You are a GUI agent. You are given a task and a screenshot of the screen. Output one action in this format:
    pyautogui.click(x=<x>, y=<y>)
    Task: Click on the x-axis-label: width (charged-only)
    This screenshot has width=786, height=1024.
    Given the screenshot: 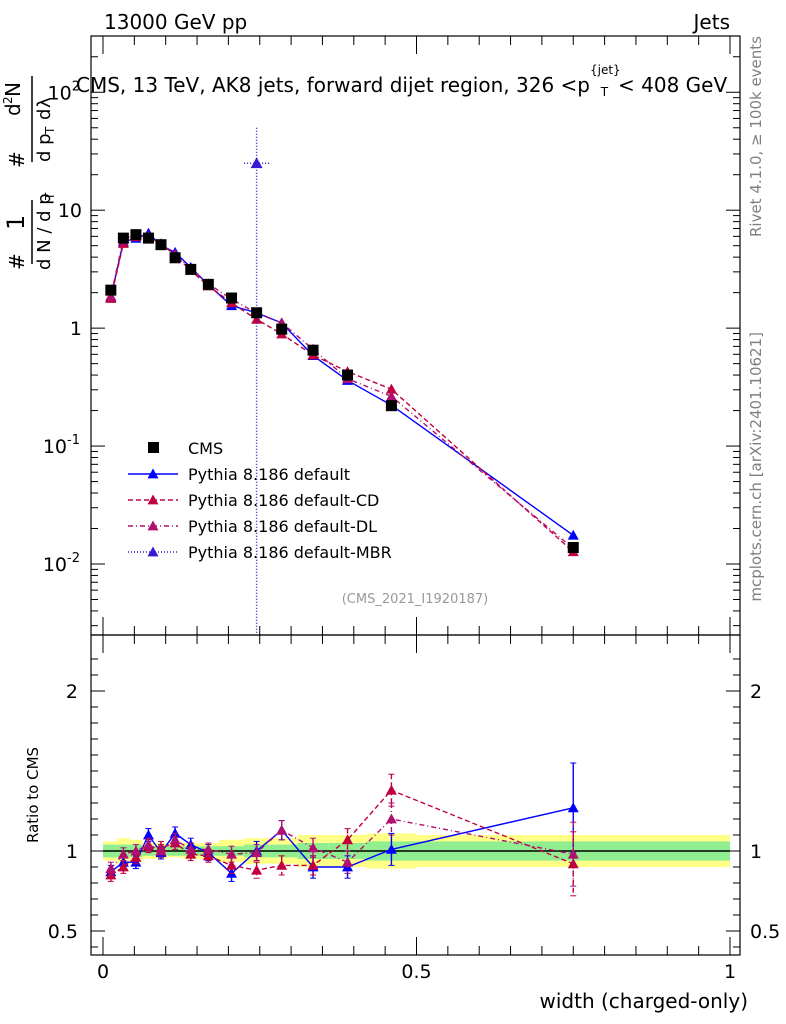 What is the action you would take?
    pyautogui.click(x=644, y=1001)
    